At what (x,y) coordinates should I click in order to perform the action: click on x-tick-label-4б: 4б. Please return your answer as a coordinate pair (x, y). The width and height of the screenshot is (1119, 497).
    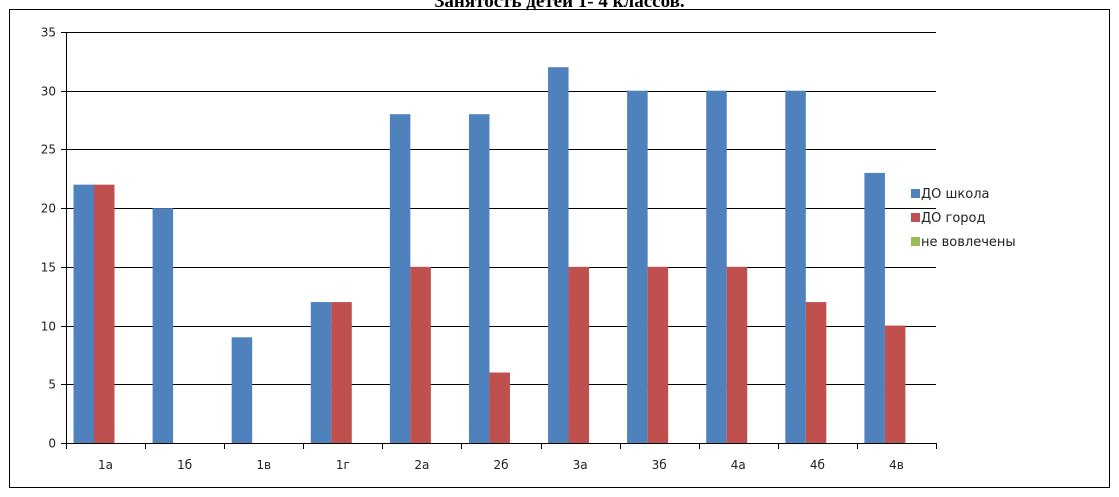
    Looking at the image, I should click on (817, 465).